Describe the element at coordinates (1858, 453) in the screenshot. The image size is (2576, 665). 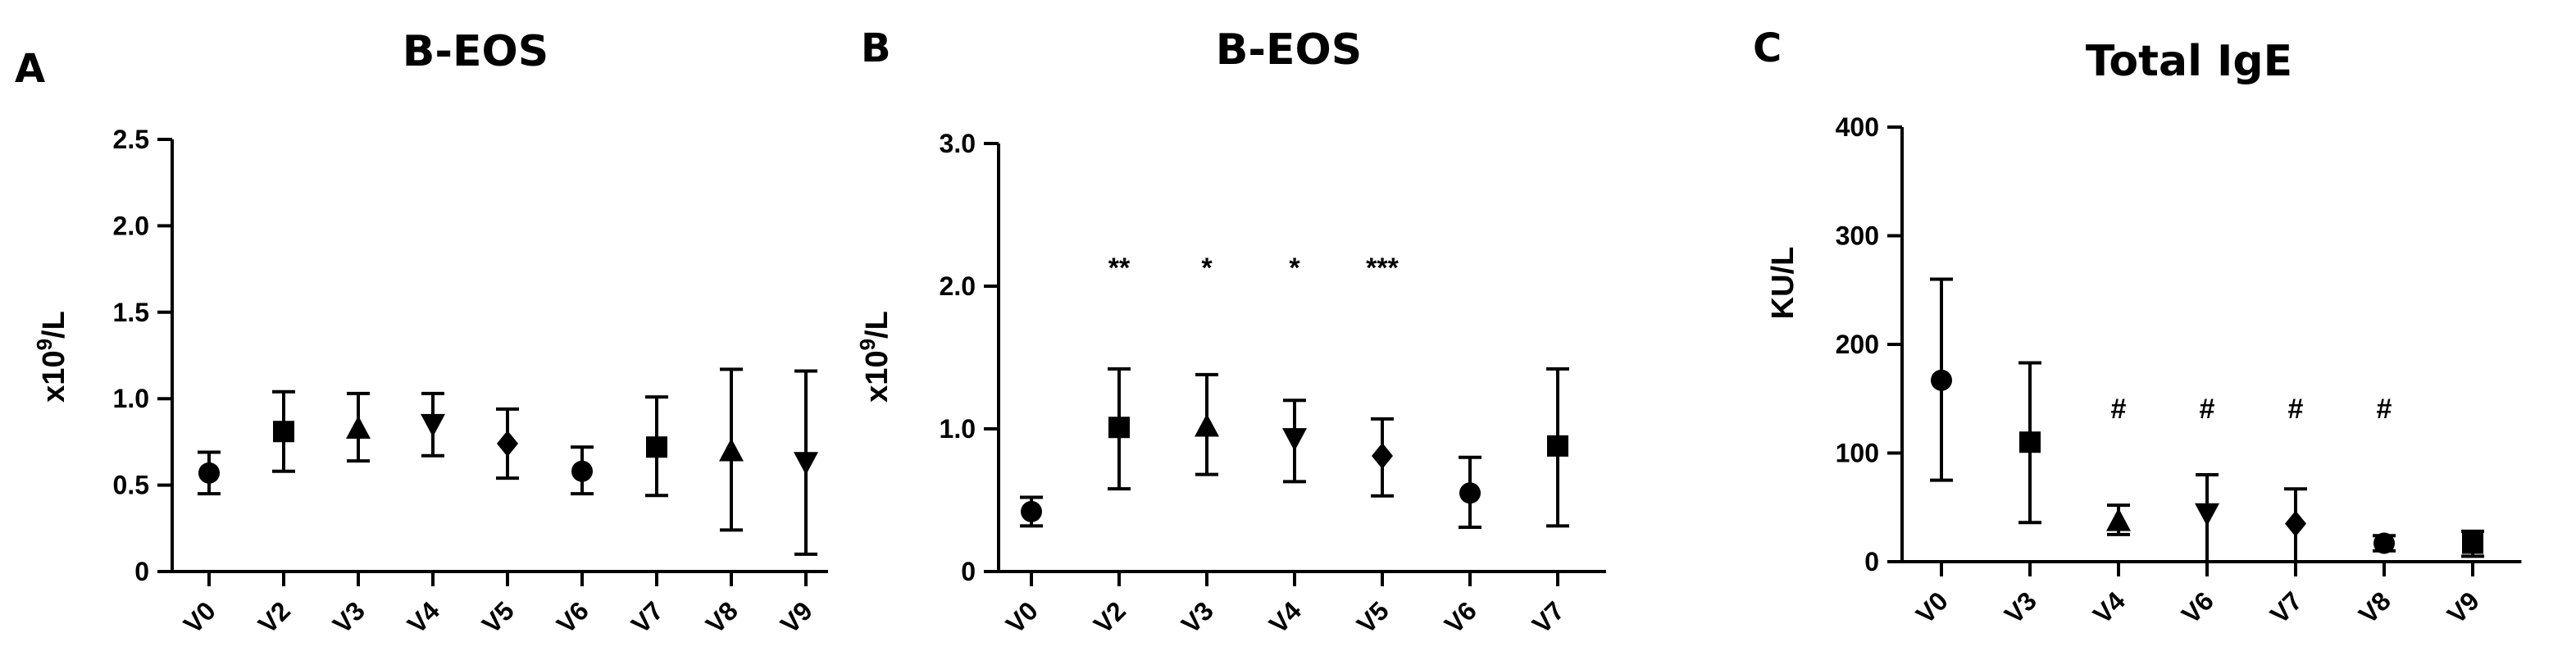
I see `y-tick-label: 100` at that location.